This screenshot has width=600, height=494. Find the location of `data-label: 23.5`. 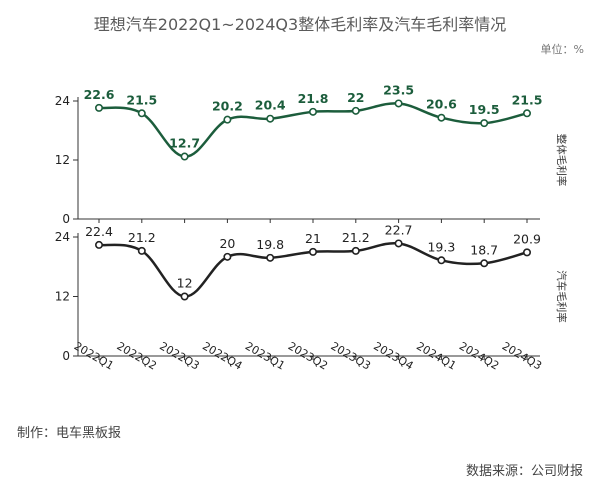

data-label: 23.5 is located at coordinates (398, 89).